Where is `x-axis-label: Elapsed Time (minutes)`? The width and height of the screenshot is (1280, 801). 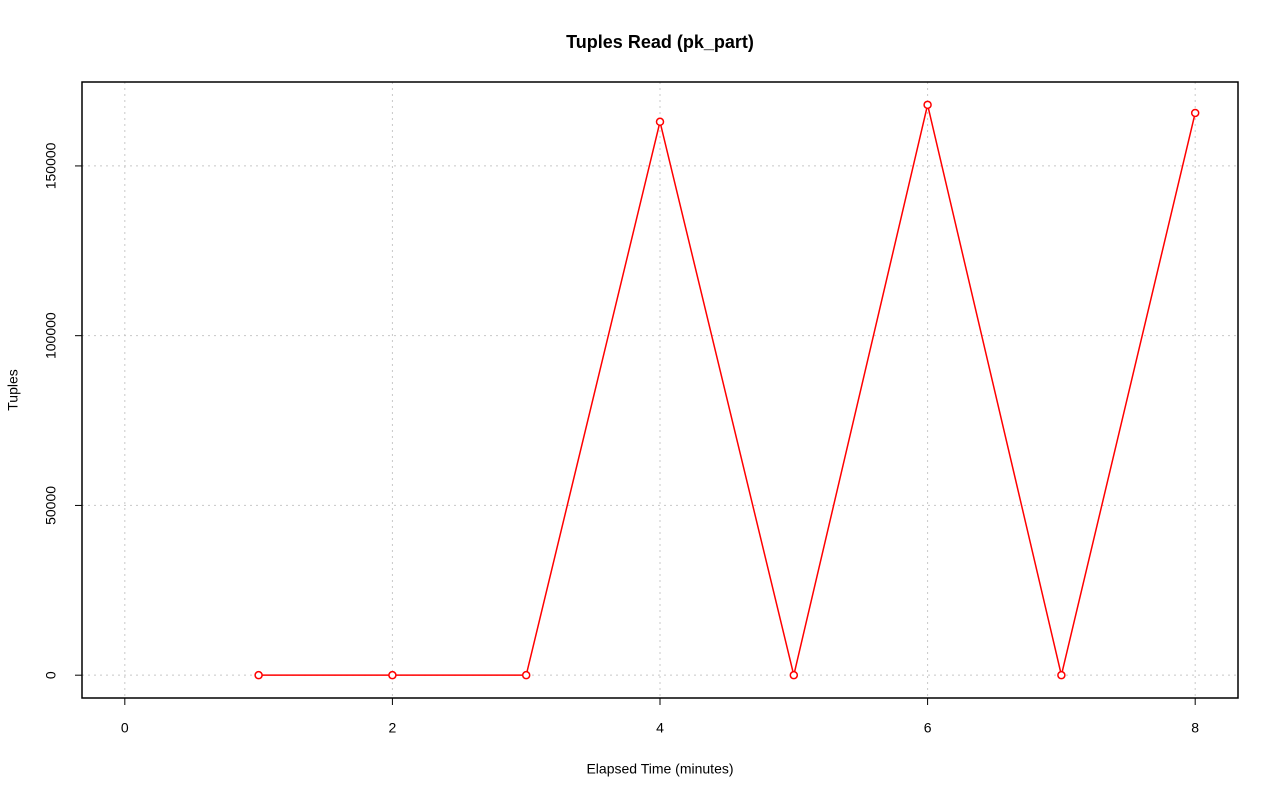
x-axis-label: Elapsed Time (minutes) is located at coordinates (659, 769).